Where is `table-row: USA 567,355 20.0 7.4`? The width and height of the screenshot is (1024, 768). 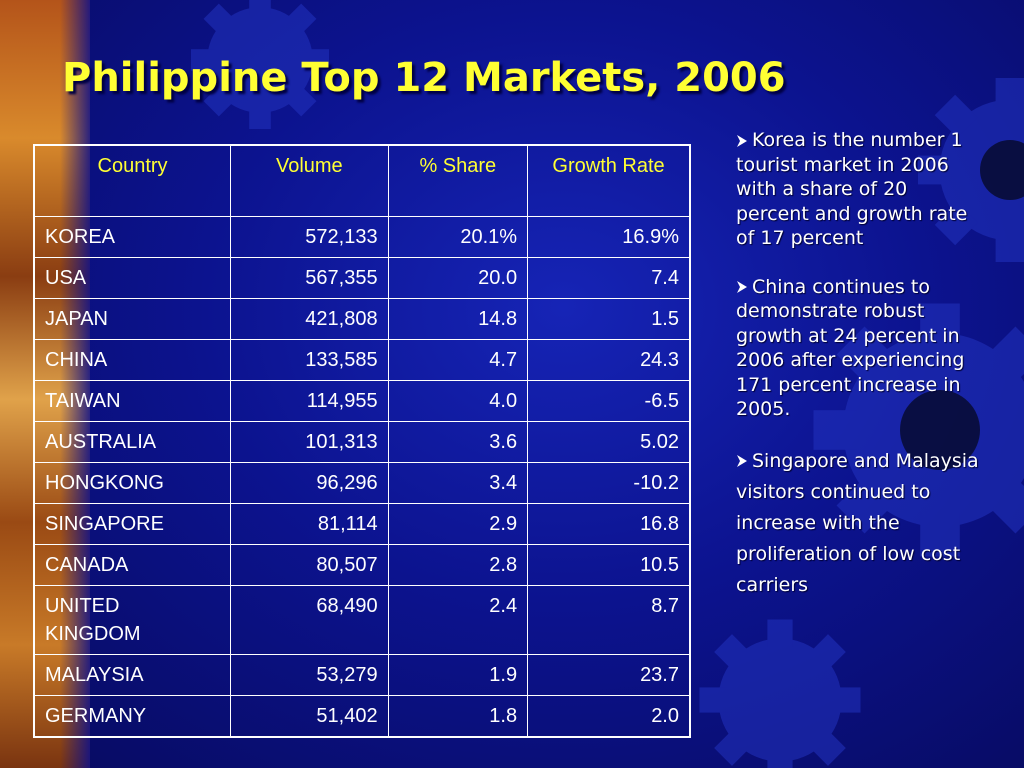 table-row: USA 567,355 20.0 7.4 is located at coordinates (362, 278).